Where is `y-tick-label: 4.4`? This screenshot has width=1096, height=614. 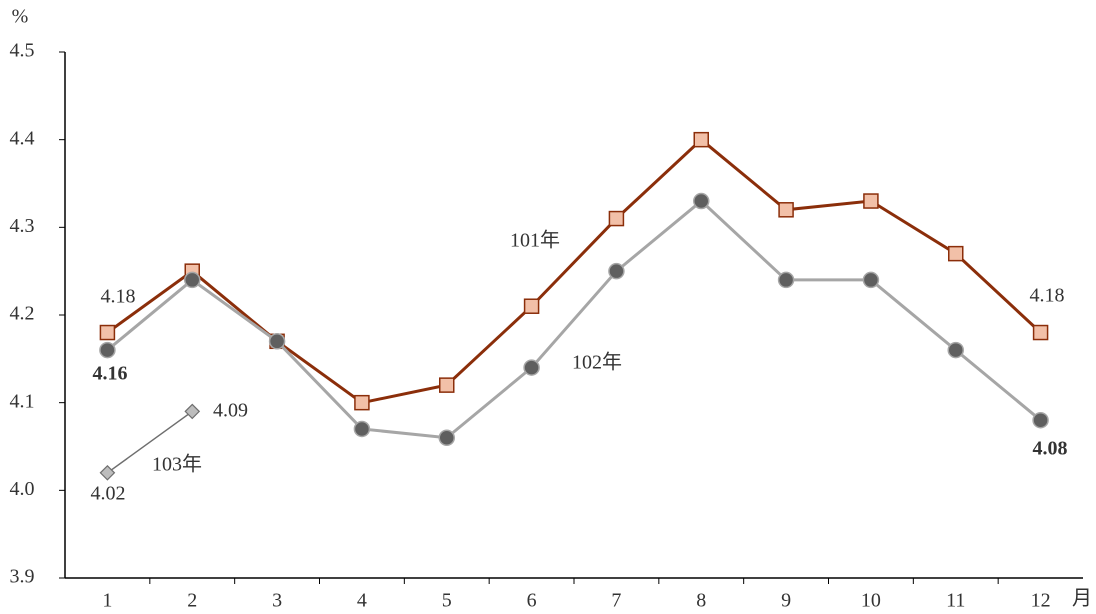 y-tick-label: 4.4 is located at coordinates (22, 138).